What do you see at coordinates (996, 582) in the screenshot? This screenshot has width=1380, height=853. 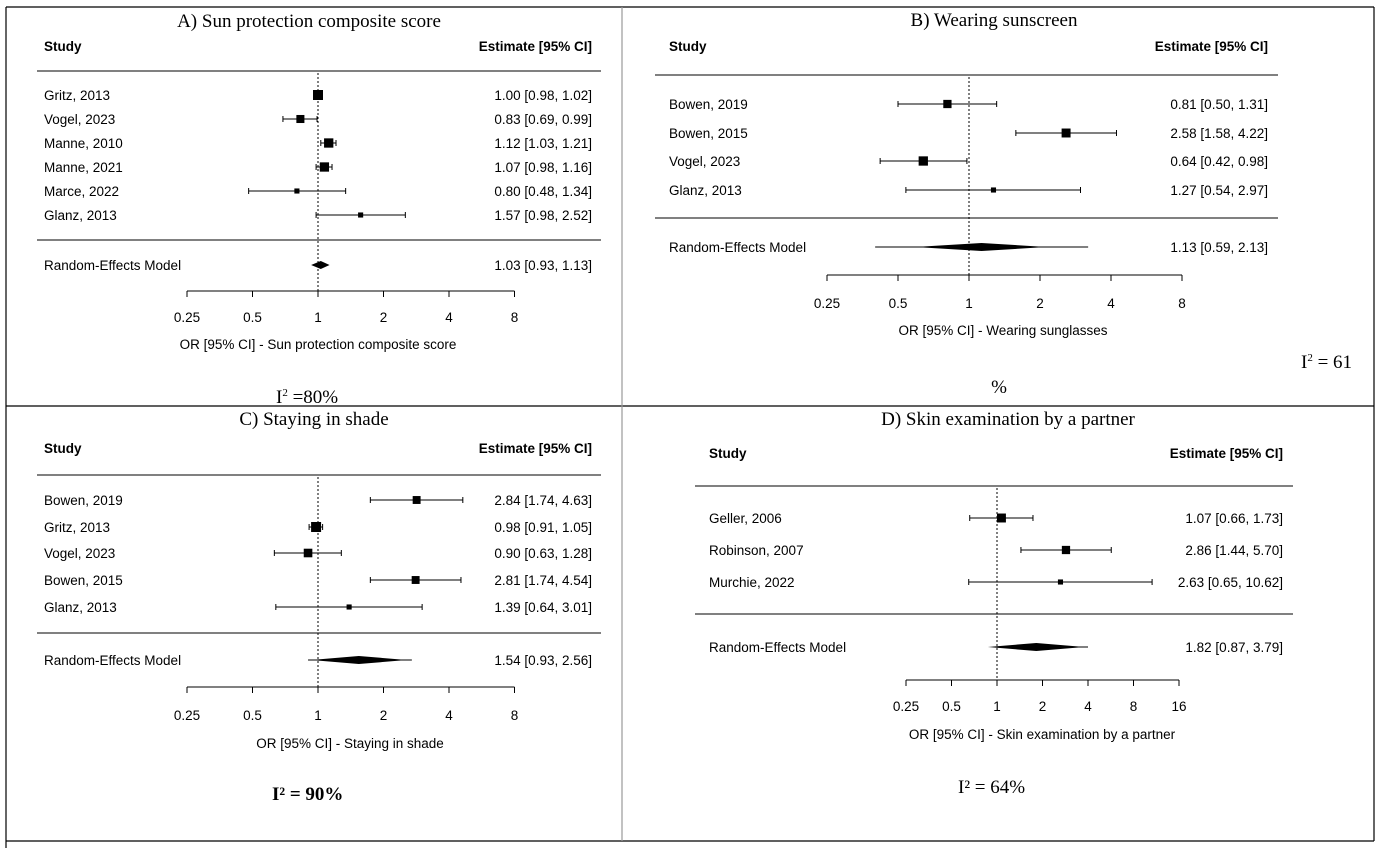 I see `study-row: Murchie, 2022 2.63 [0.65, 10.62]` at bounding box center [996, 582].